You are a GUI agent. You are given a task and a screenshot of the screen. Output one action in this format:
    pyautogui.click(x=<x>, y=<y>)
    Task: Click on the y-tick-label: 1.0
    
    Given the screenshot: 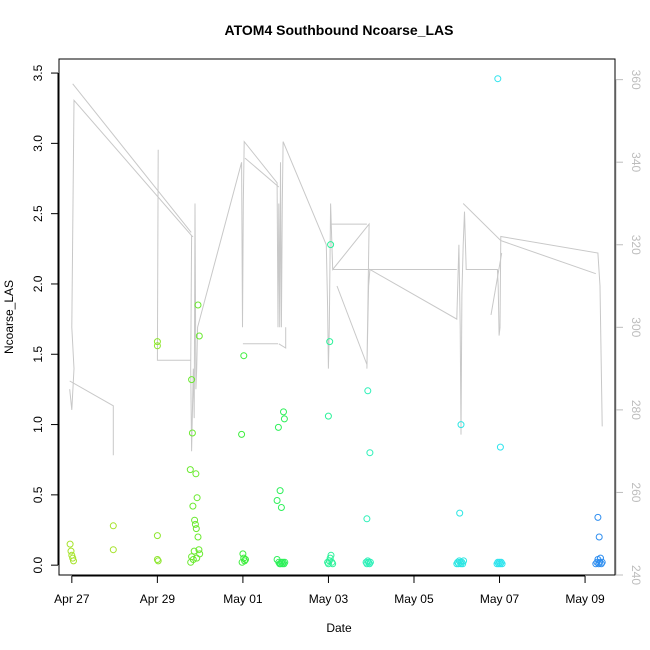 What is the action you would take?
    pyautogui.click(x=38, y=424)
    